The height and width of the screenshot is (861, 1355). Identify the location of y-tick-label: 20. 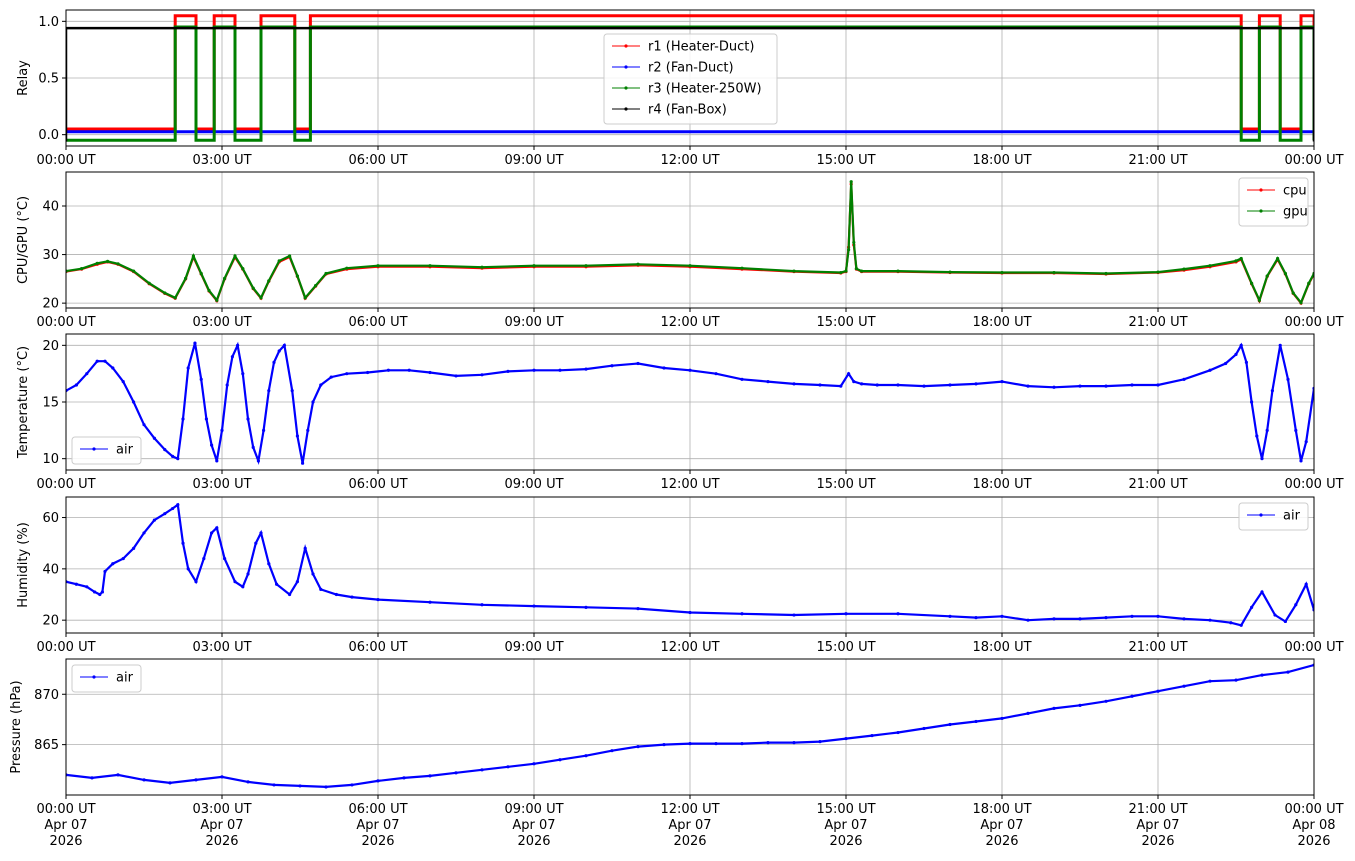
(50, 346).